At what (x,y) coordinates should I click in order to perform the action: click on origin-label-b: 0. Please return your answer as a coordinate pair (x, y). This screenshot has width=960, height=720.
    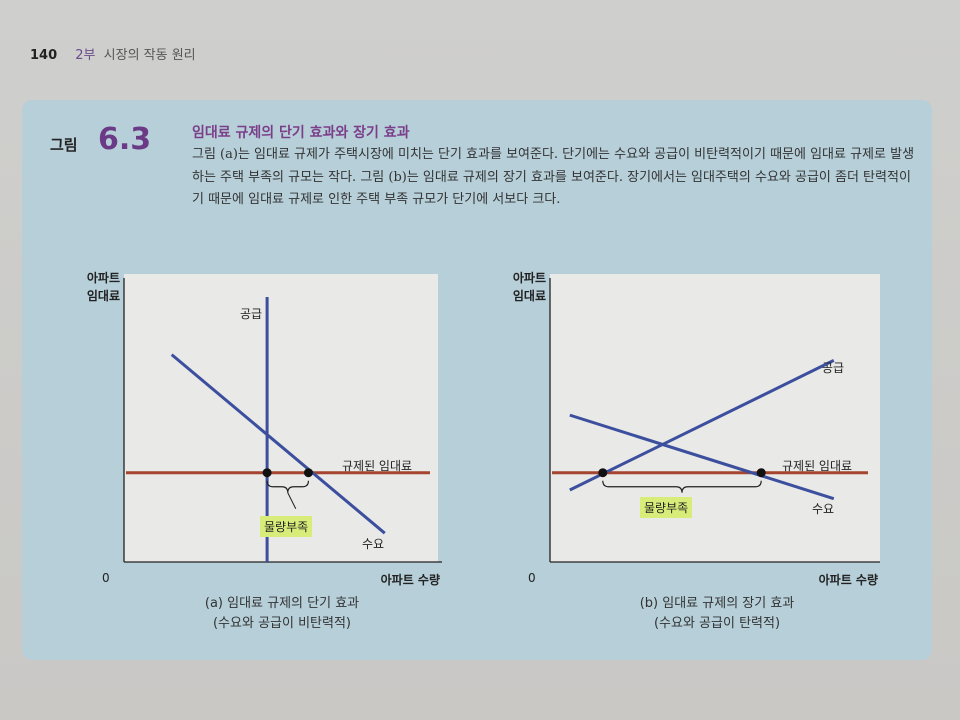
    Looking at the image, I should click on (532, 578).